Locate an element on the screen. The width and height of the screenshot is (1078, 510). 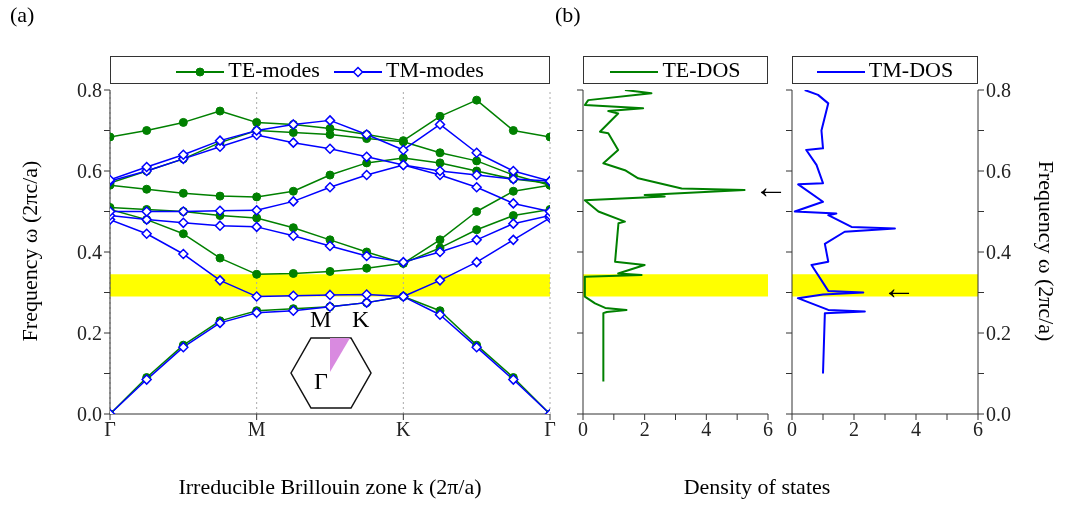
x-axis-title: Irreducible Brillouin zone k (2π/a) is located at coordinates (330, 487).